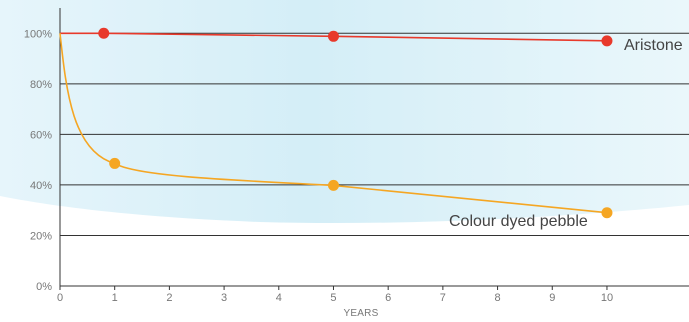 This screenshot has height=322, width=689. Describe the element at coordinates (607, 298) in the screenshot. I see `x-tick-label: 10` at that location.